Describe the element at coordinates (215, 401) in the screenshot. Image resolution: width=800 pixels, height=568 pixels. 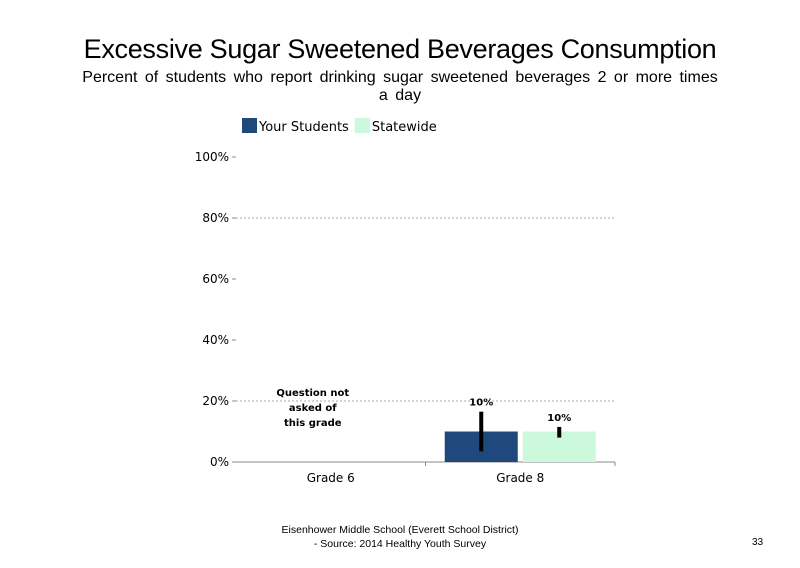
I see `y-tick-label: 20%` at that location.